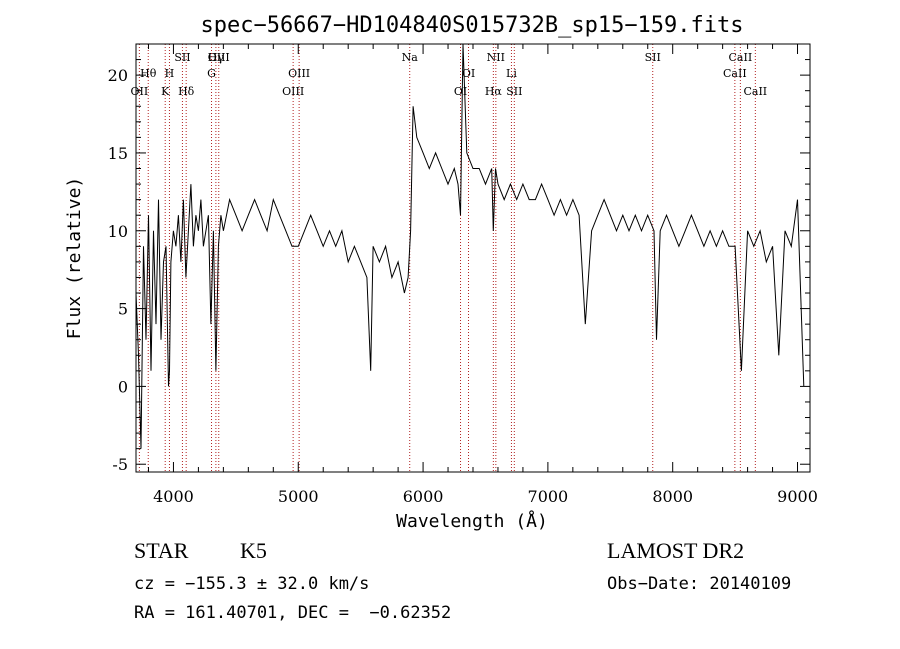  What do you see at coordinates (511, 73) in the screenshot?
I see `marker-label-15: Li` at bounding box center [511, 73].